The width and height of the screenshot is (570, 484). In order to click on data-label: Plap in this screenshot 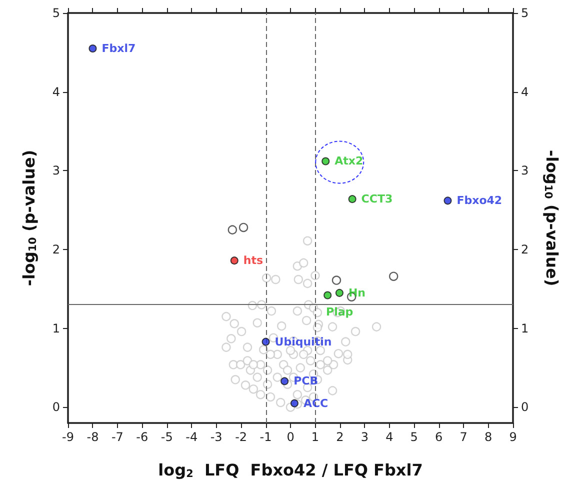, I will do `click(340, 311)`.